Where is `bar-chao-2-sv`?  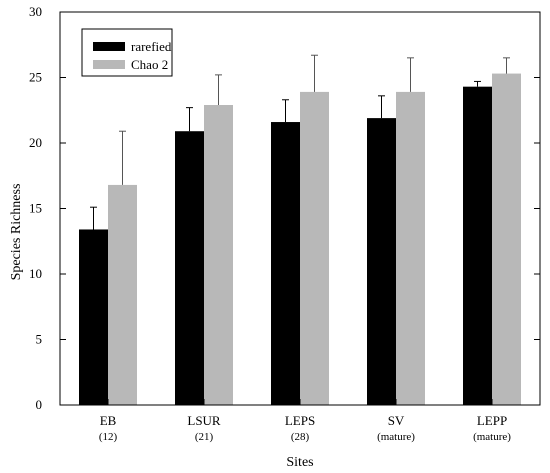 bar-chao-2-sv is located at coordinates (410, 248).